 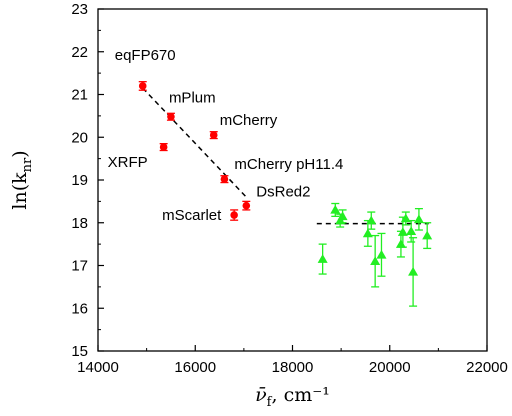 I want to click on x-tick-label: 16000, so click(x=195, y=367).